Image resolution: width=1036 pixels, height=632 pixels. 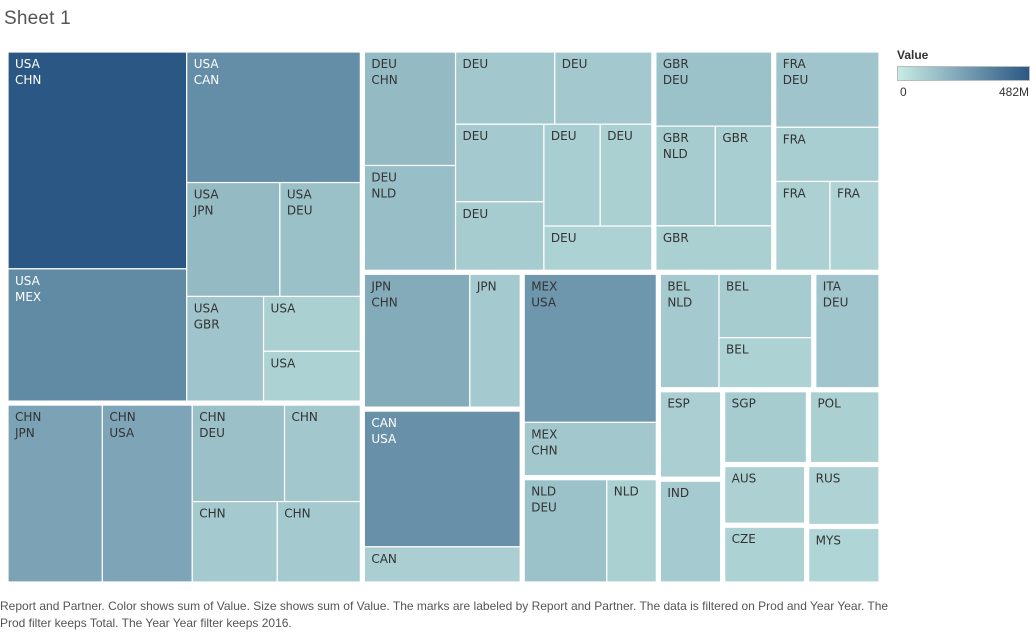 I want to click on cell-label-report: CAN, so click(x=384, y=559).